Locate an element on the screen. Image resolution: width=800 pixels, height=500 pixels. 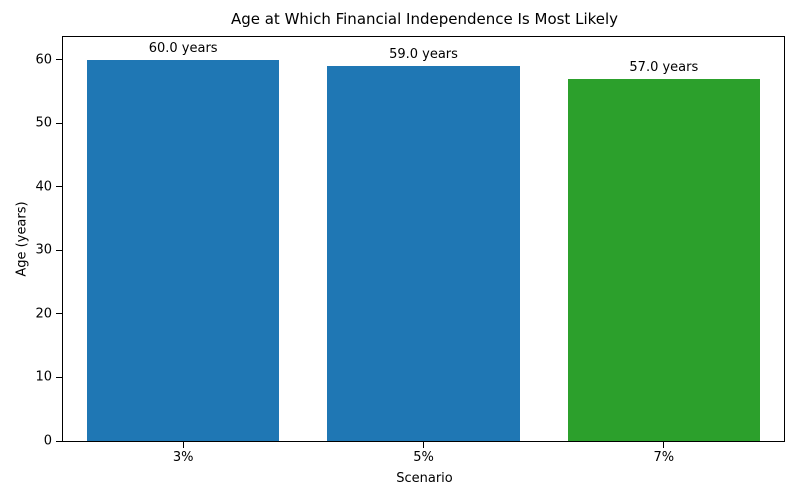
x-tick-label: 3% is located at coordinates (183, 457).